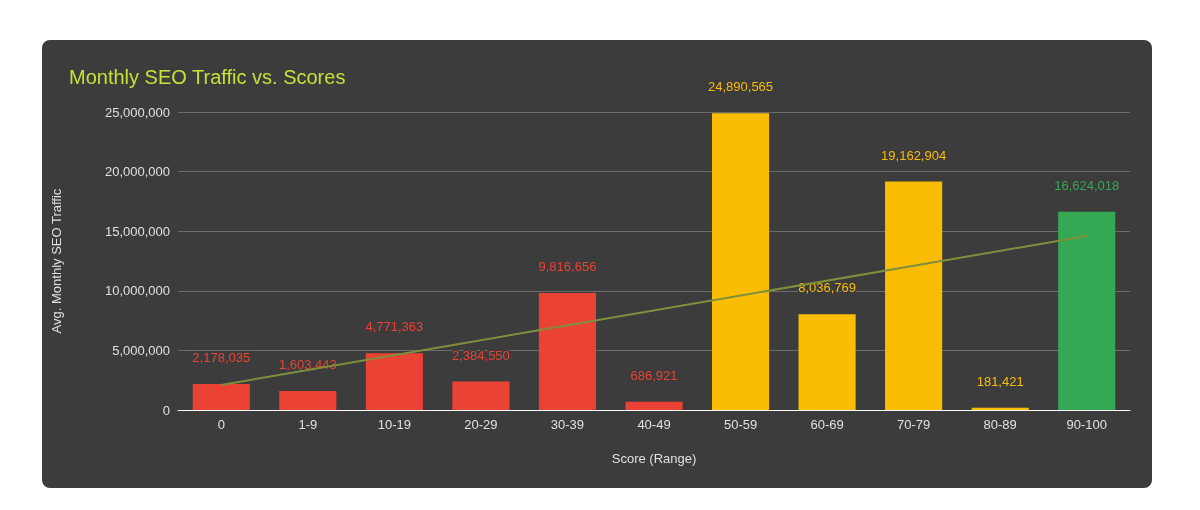  Describe the element at coordinates (827, 288) in the screenshot. I see `data-label: 8,036,769` at that location.